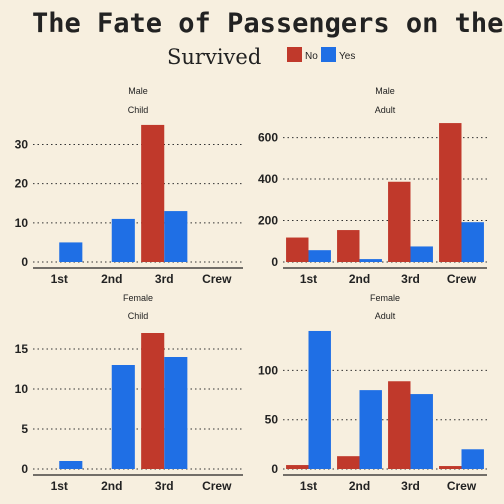  I want to click on legend-swatch-yes, so click(328, 54).